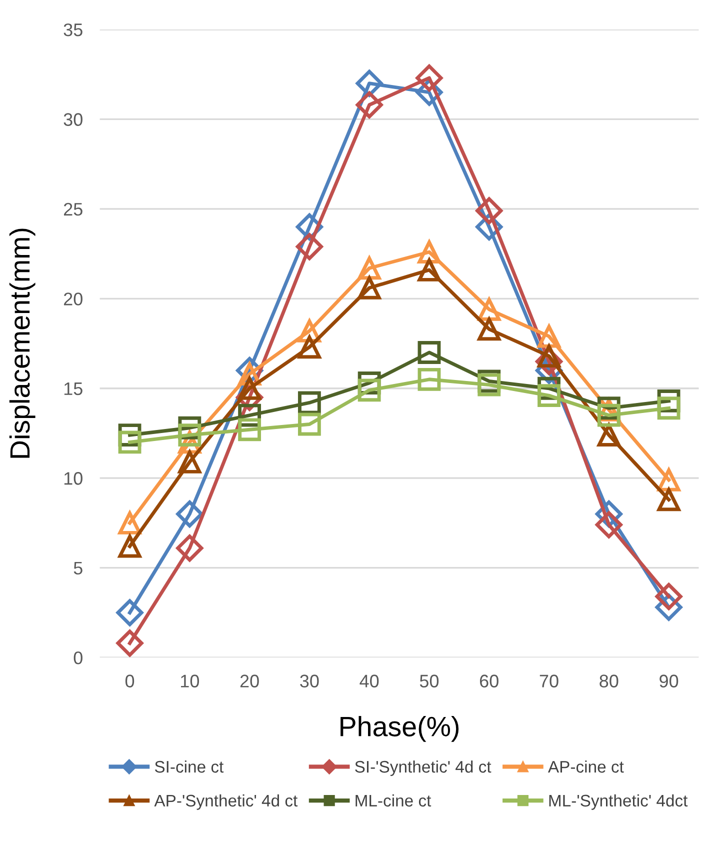  Describe the element at coordinates (399, 729) in the screenshot. I see `x-axis-title: Phase(%)` at that location.